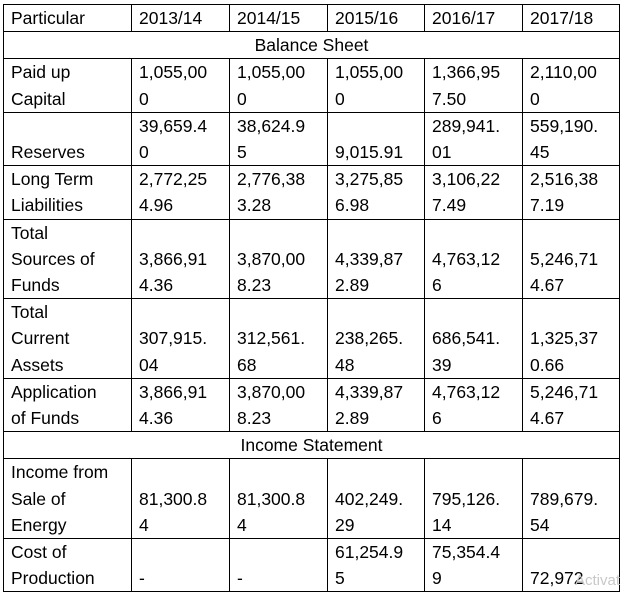  Describe the element at coordinates (571, 338) in the screenshot. I see `cell-value: 1,325,37 0.66` at that location.